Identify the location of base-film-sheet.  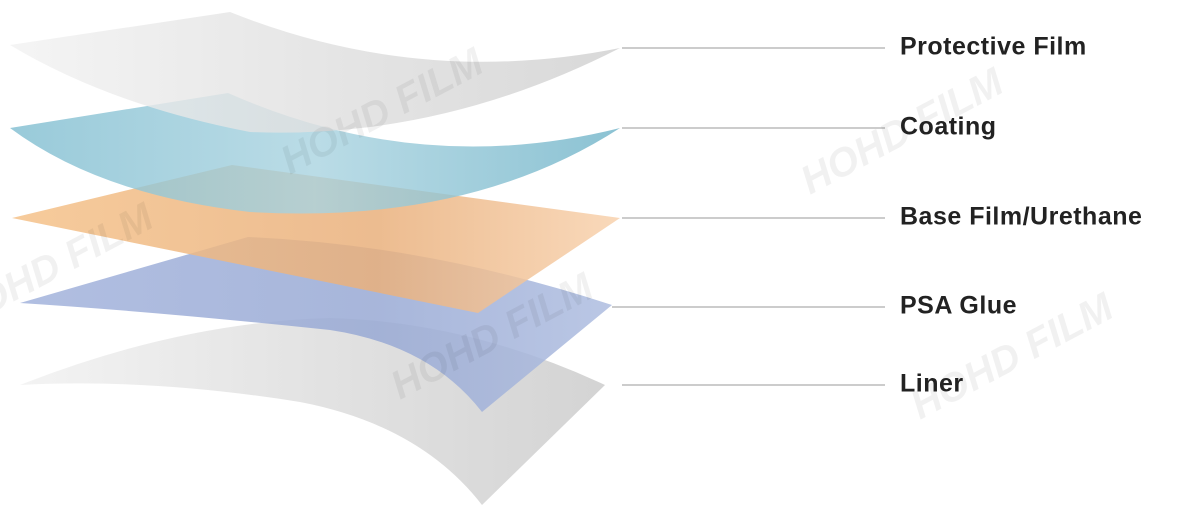
(316, 239).